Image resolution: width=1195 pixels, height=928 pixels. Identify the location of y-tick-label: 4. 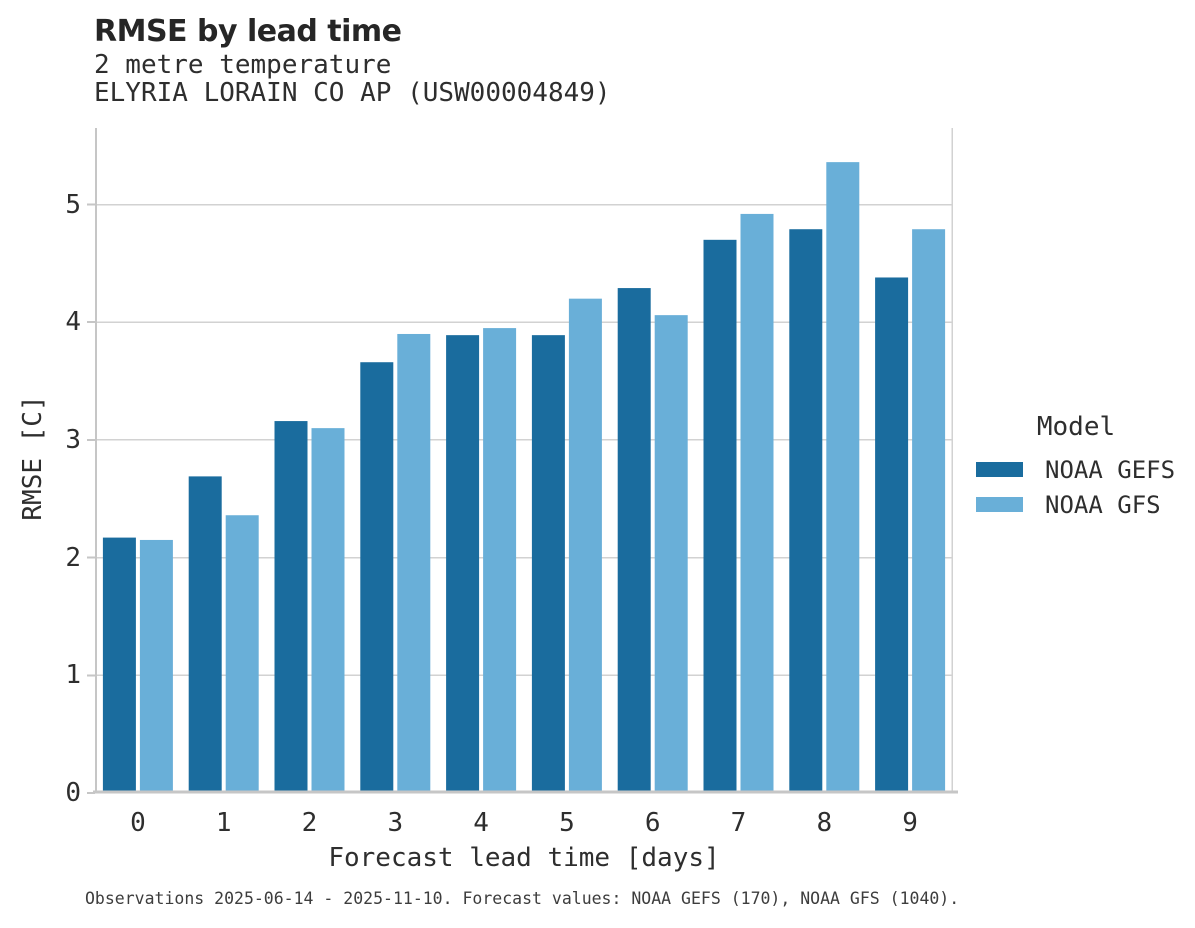
(73, 322).